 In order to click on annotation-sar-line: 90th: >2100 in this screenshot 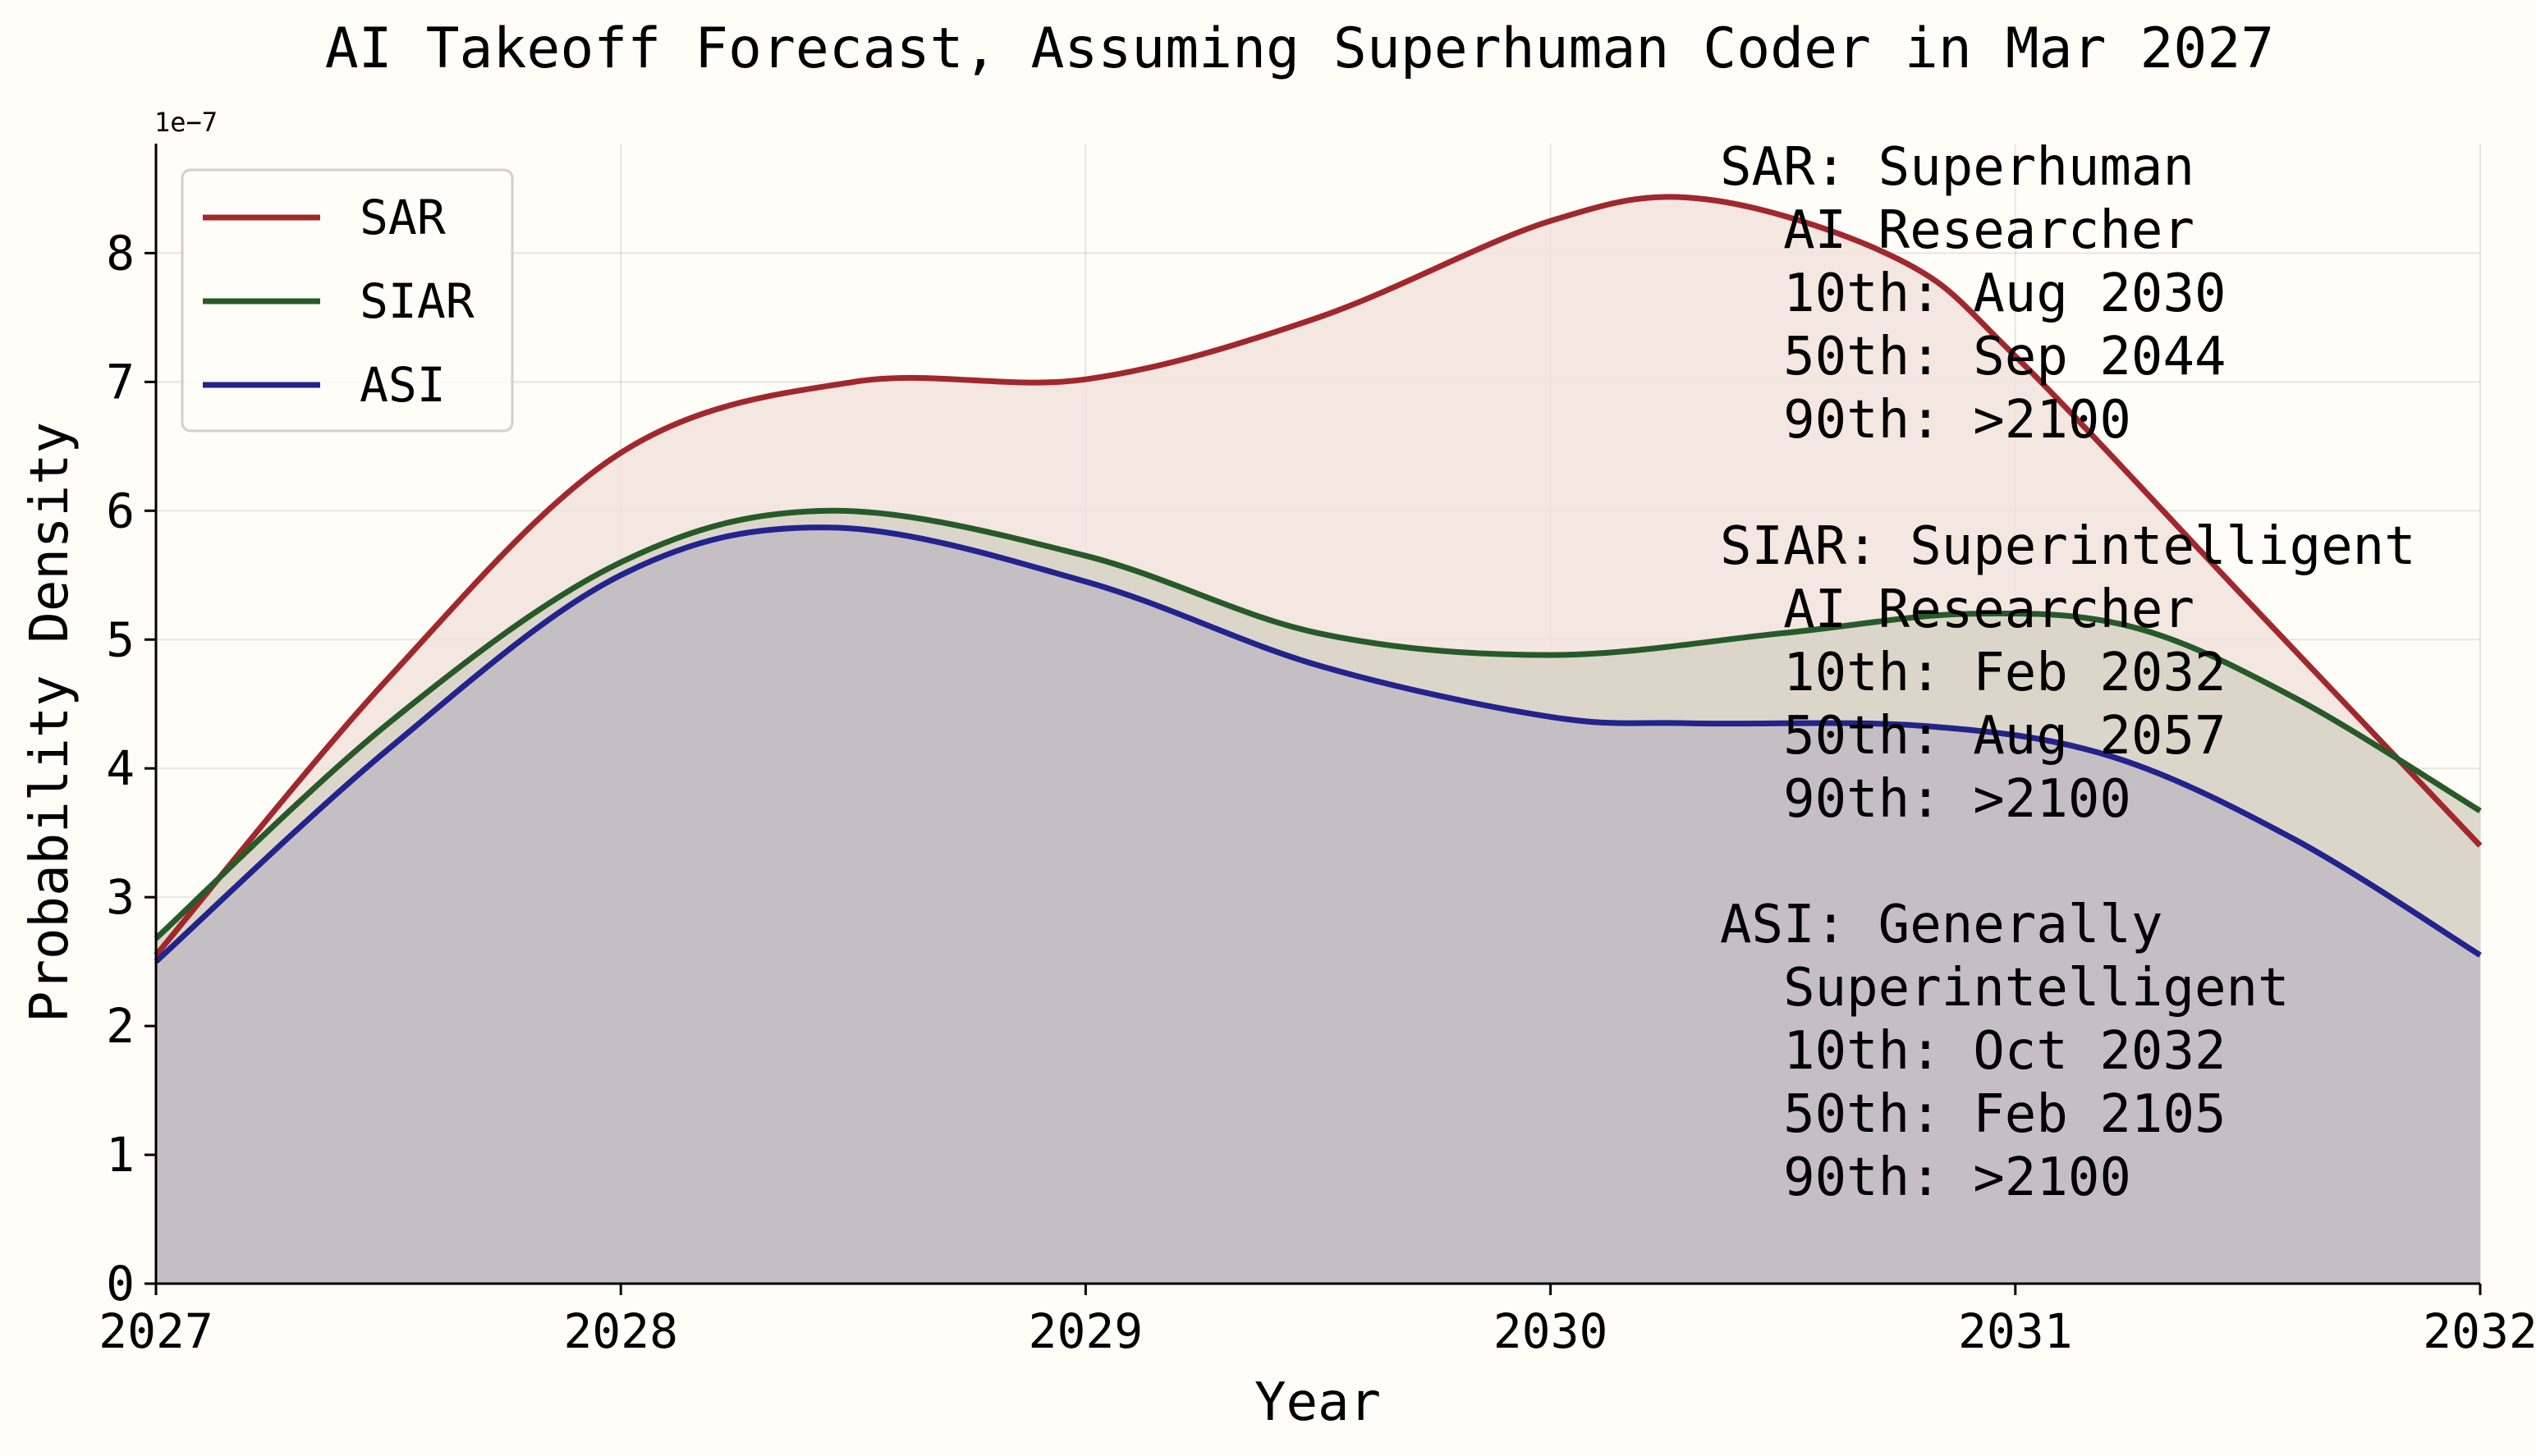, I will do `click(1925, 420)`.